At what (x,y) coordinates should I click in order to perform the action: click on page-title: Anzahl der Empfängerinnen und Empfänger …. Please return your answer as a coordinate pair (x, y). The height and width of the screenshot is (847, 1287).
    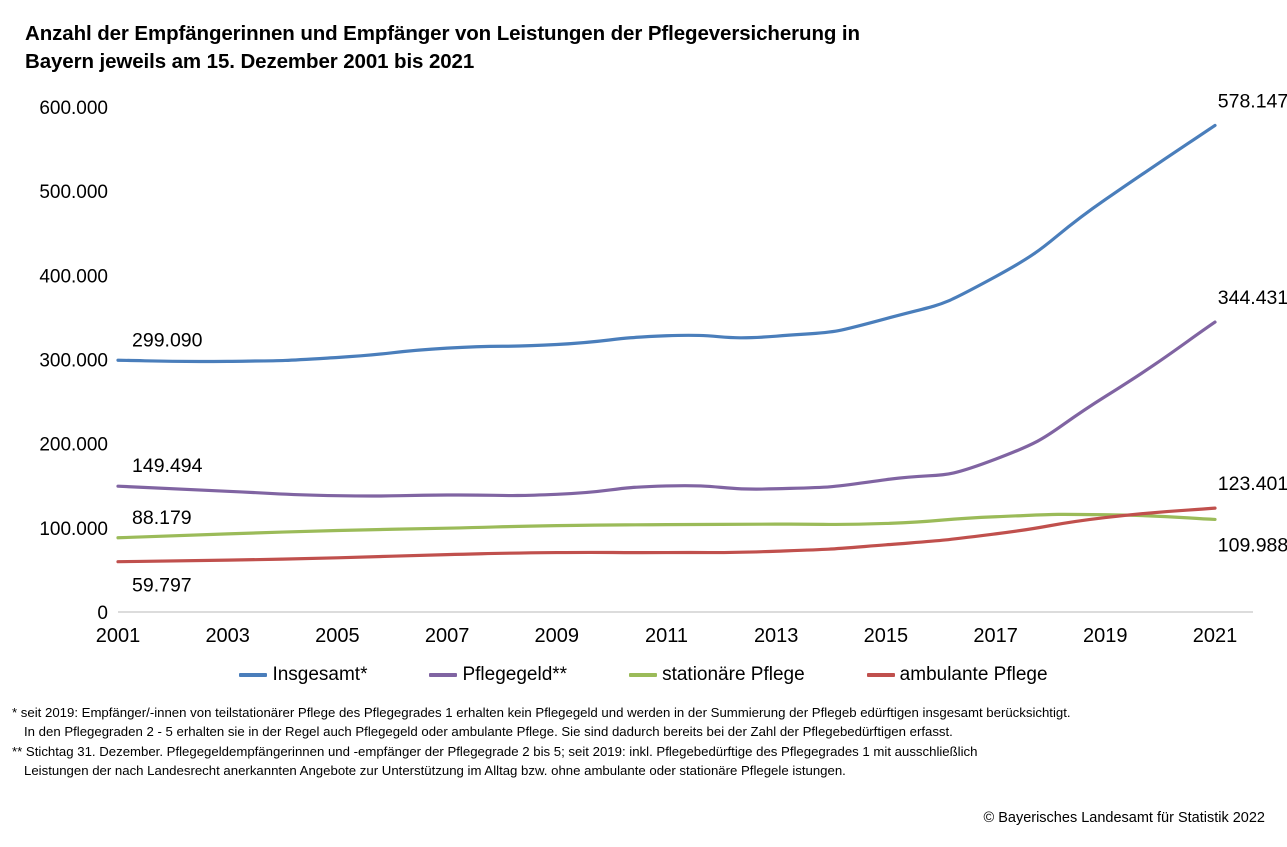
    Looking at the image, I should click on (545, 48).